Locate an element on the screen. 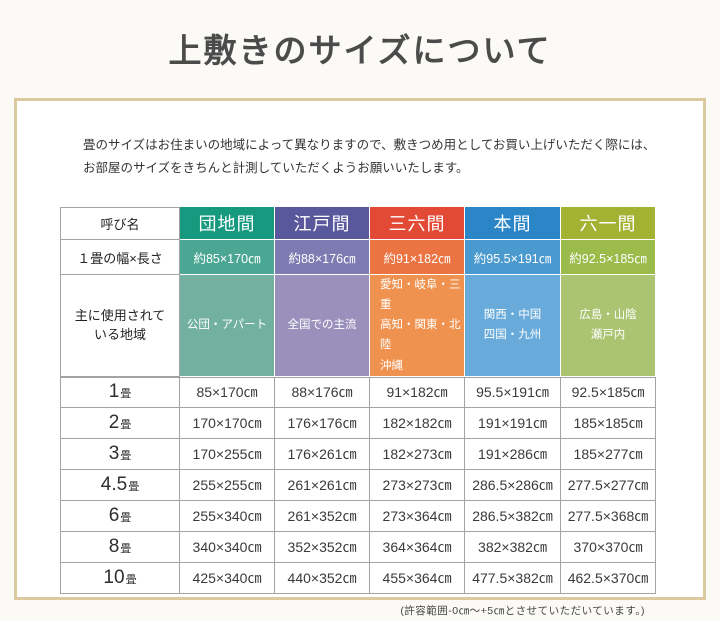 Image resolution: width=720 pixels, height=621 pixels. size-value: 261×261㎝ is located at coordinates (322, 485).